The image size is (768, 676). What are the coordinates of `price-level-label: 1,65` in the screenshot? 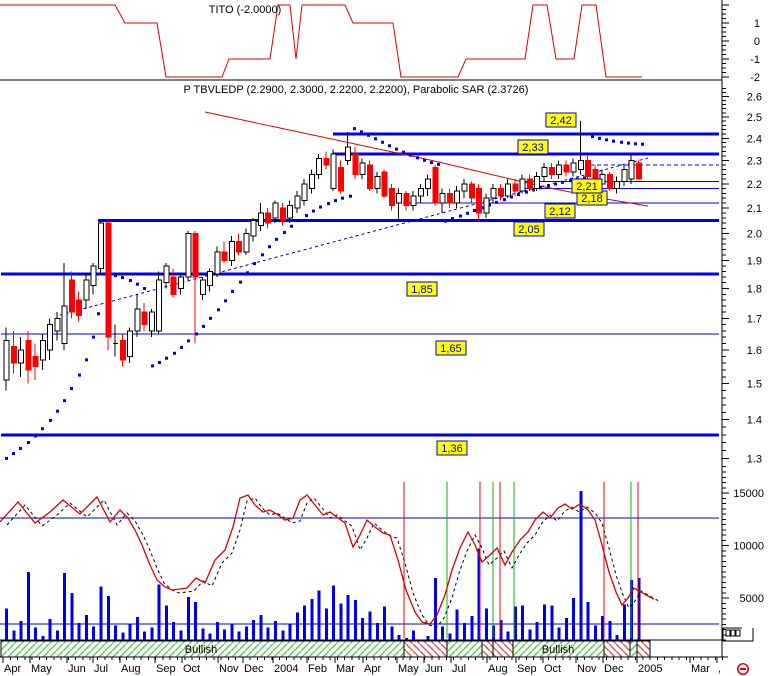 It's located at (451, 348).